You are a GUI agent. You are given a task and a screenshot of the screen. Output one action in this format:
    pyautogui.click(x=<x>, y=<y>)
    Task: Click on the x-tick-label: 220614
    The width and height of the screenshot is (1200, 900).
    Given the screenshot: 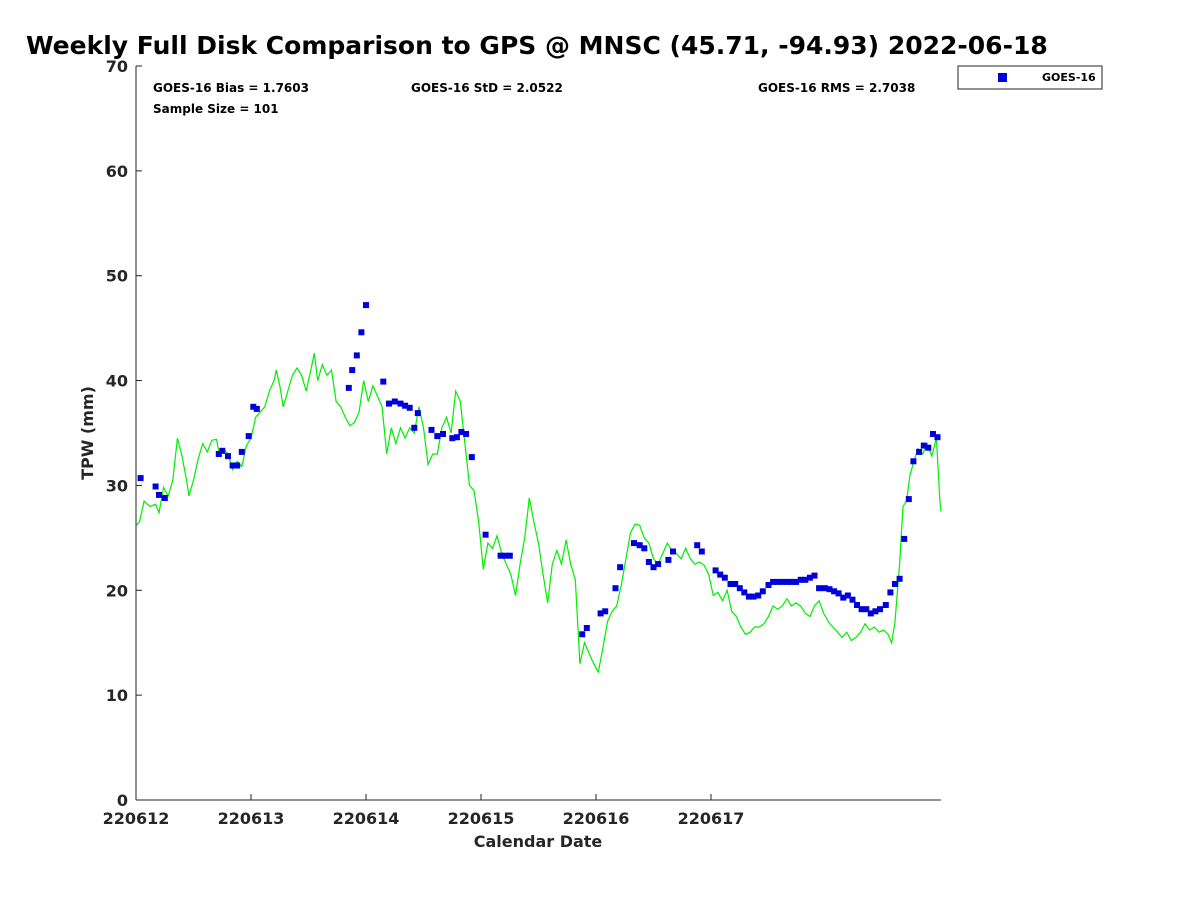 What is the action you would take?
    pyautogui.click(x=366, y=818)
    